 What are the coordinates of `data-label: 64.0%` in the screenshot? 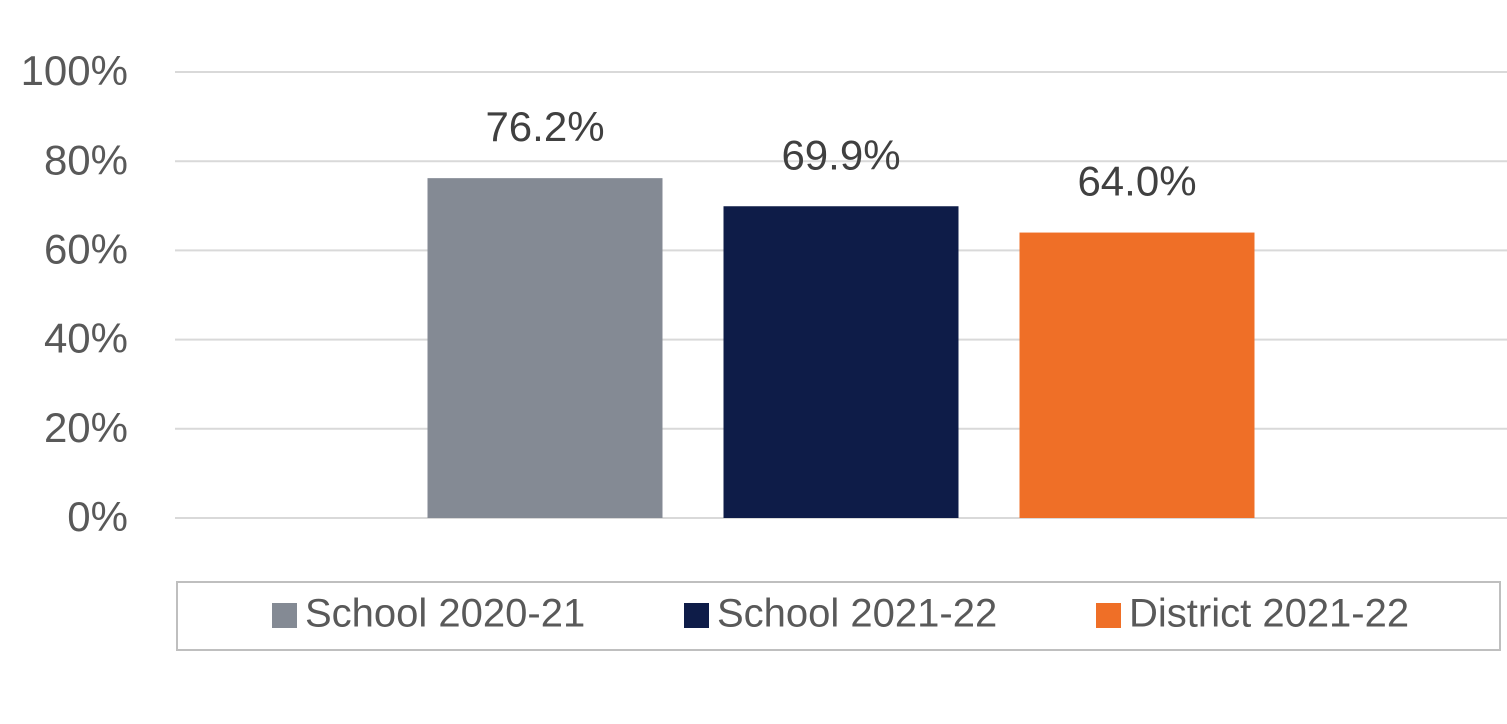 It's located at (1136, 181).